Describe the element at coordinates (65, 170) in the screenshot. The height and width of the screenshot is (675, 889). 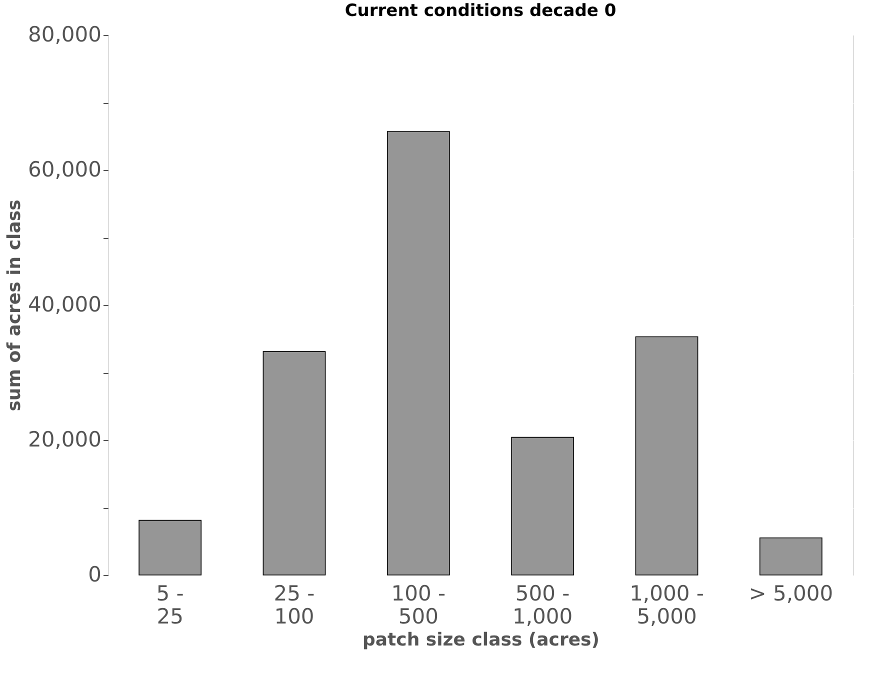
I see `y-tick-label: 60,000` at that location.